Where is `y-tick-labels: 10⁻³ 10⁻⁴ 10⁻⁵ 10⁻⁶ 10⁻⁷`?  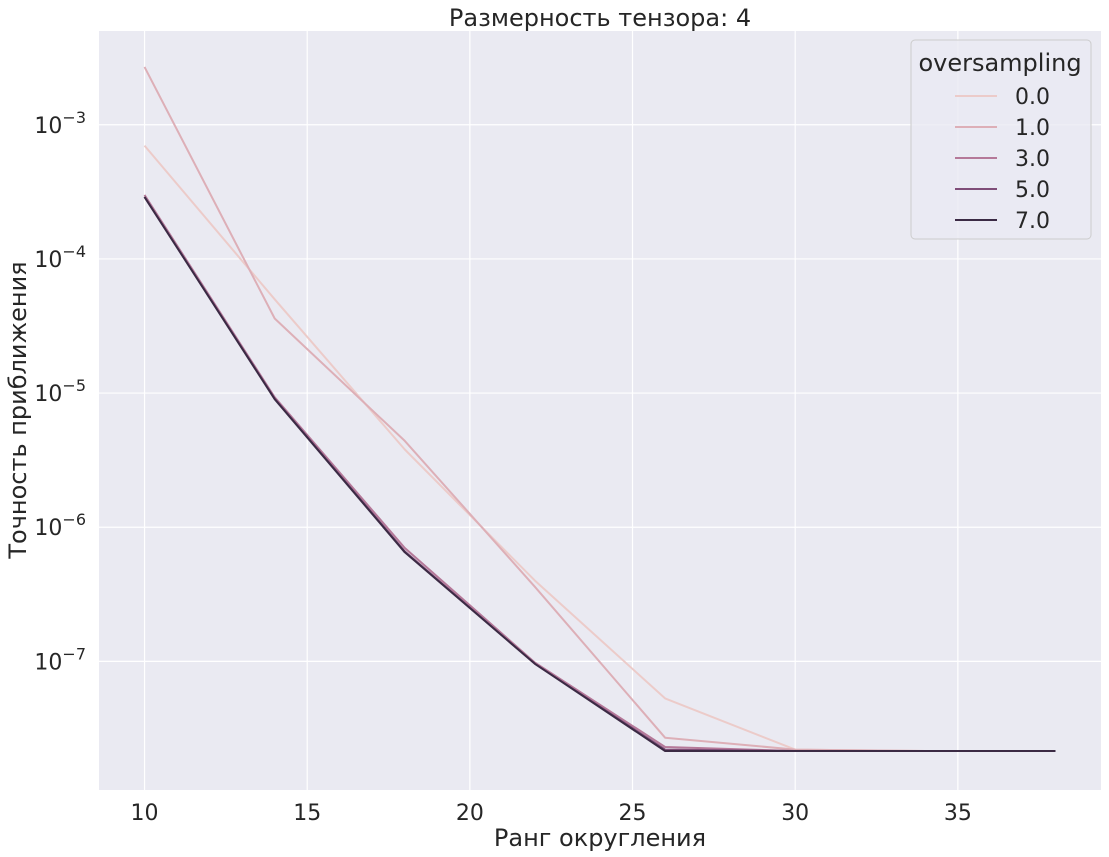 y-tick-labels: 10⁻³ 10⁻⁴ 10⁻⁵ 10⁻⁶ 10⁻⁷ is located at coordinates (60, 392).